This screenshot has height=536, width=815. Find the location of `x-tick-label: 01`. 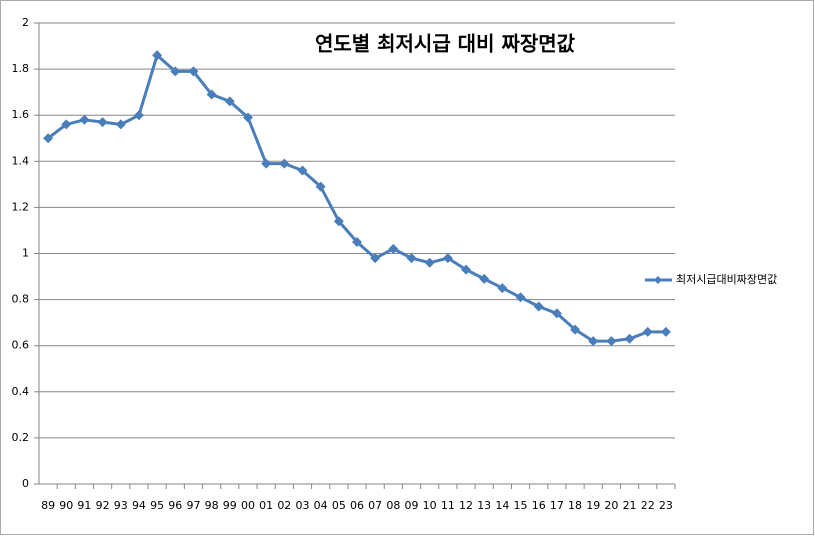

x-tick-label: 01 is located at coordinates (266, 505).